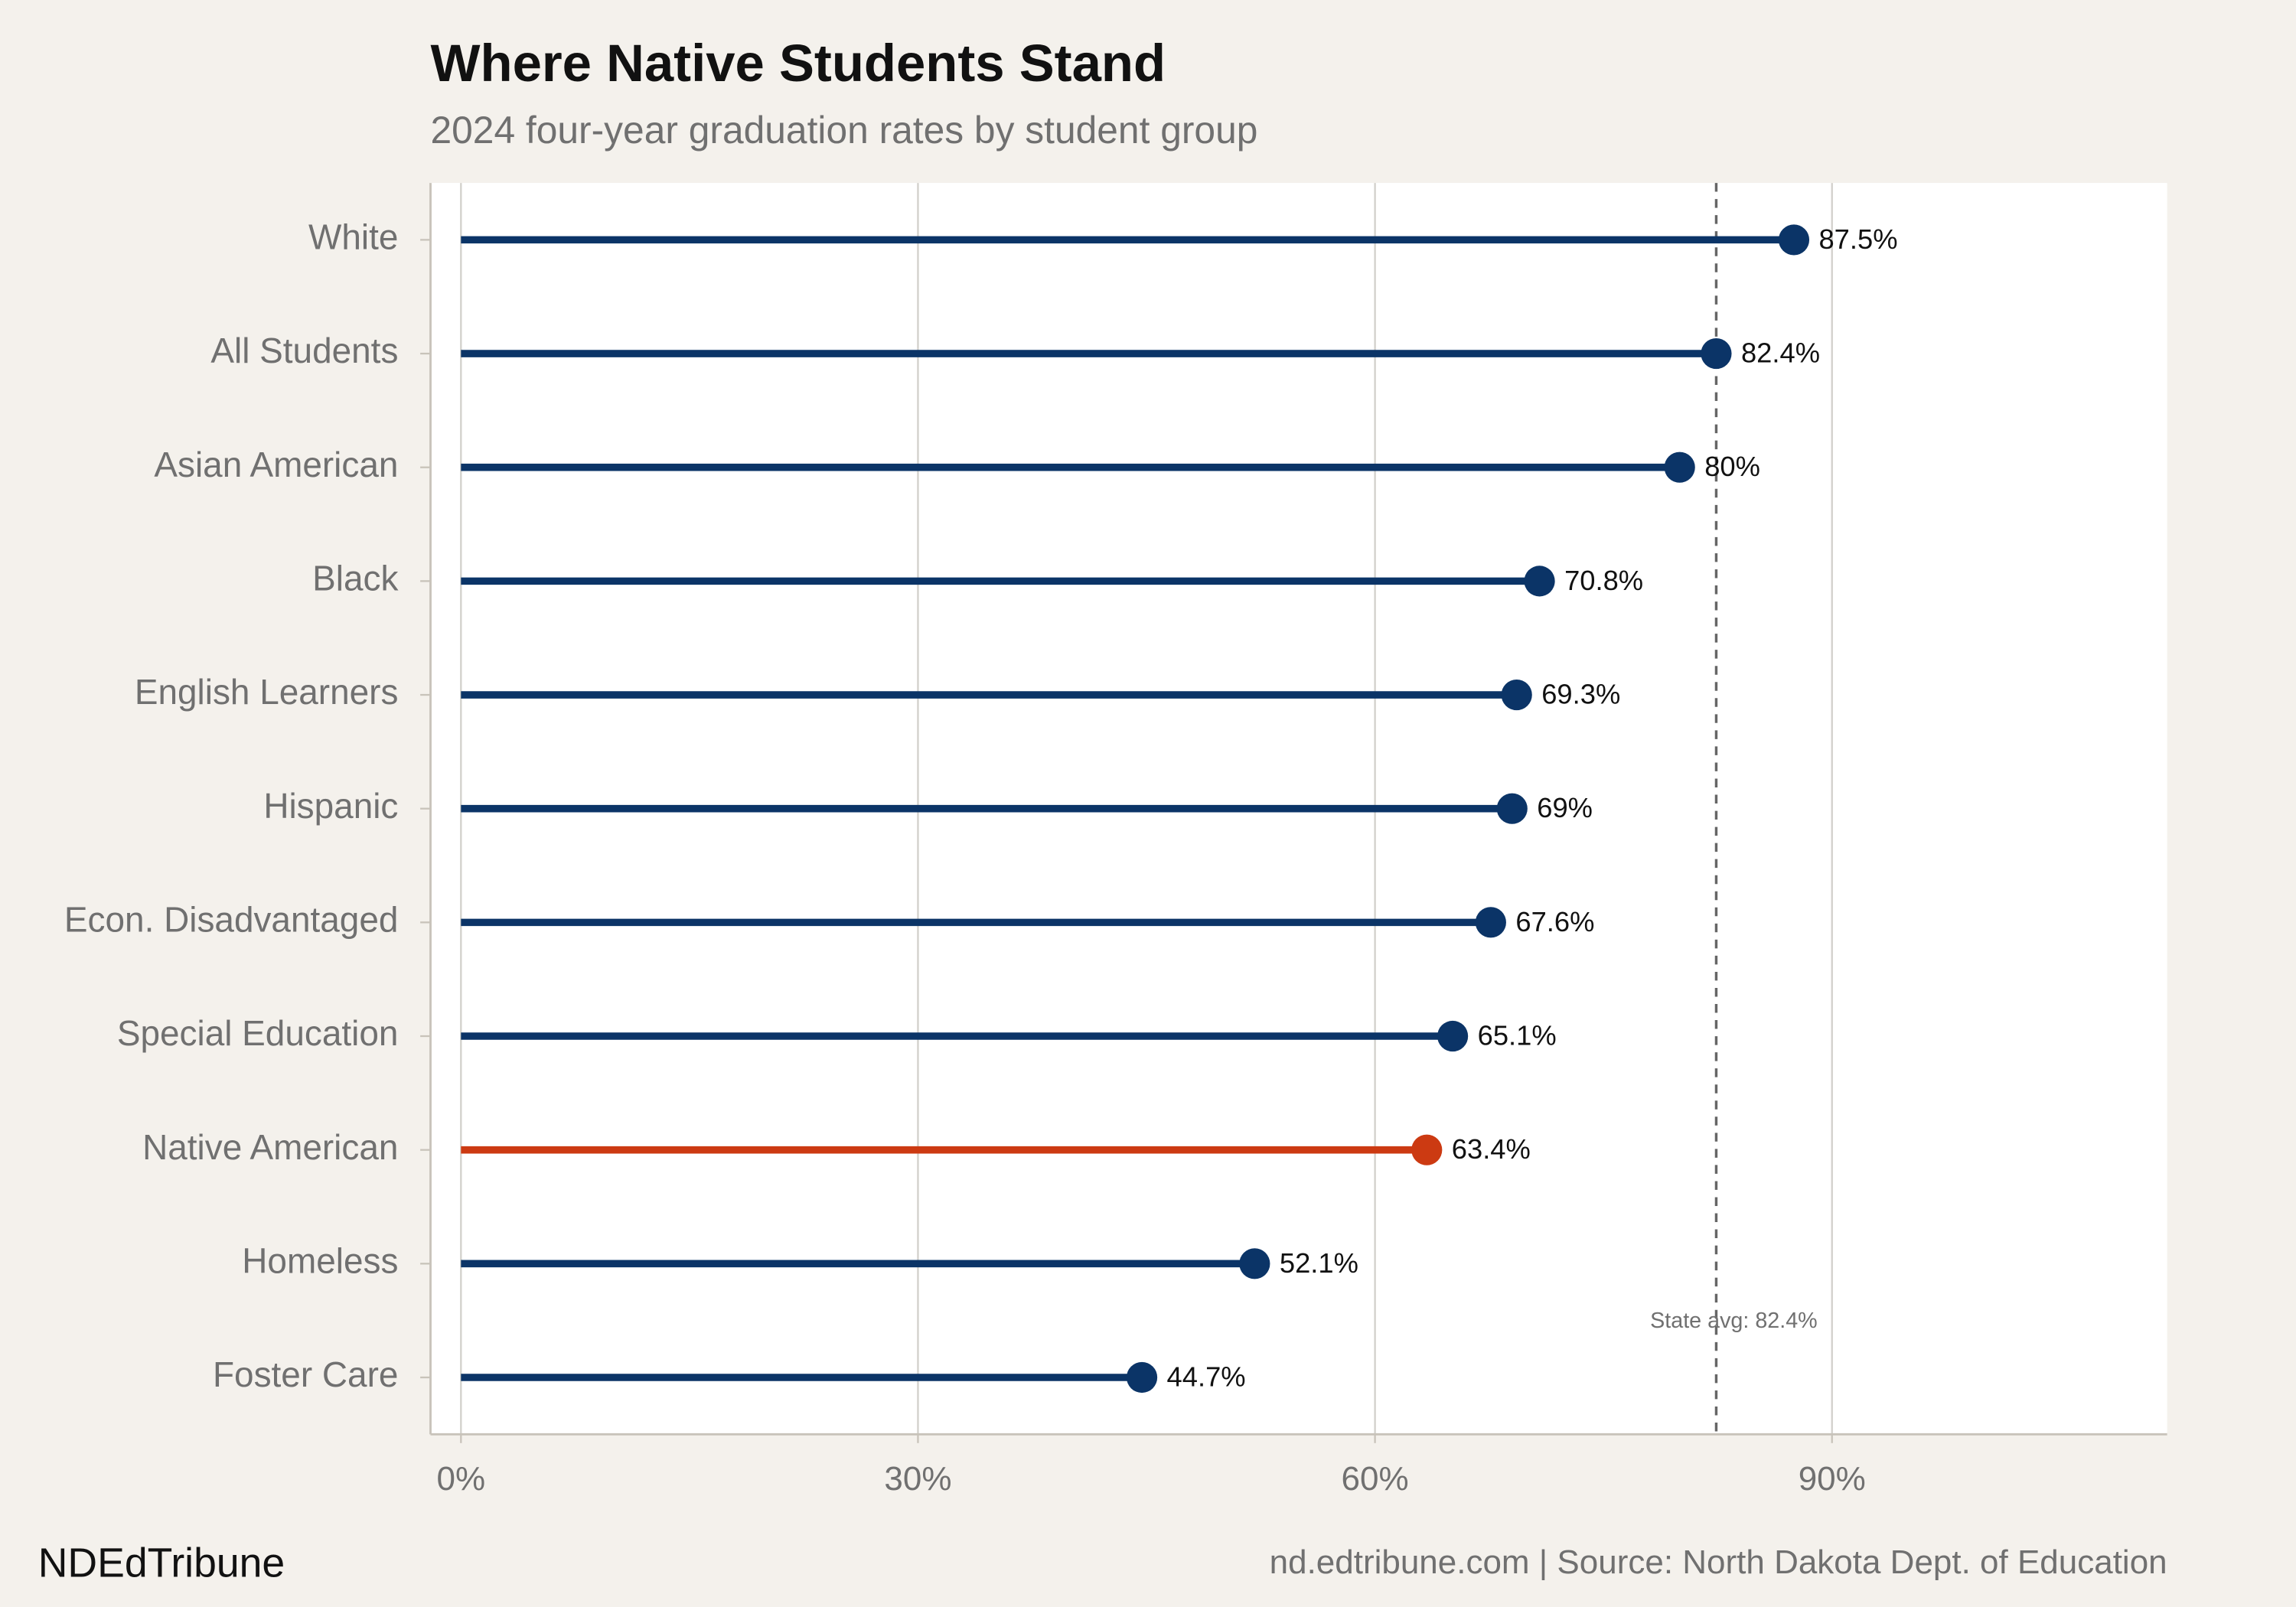  What do you see at coordinates (330, 806) in the screenshot?
I see `y-tick-label: Hispanic` at bounding box center [330, 806].